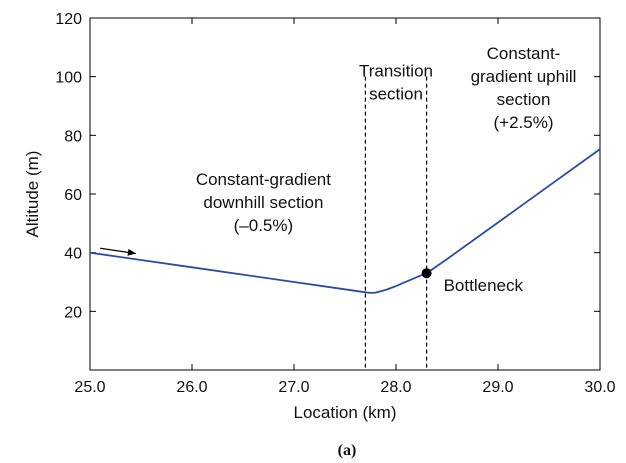 The height and width of the screenshot is (463, 626). I want to click on x-tick-label: 28.0, so click(395, 387).